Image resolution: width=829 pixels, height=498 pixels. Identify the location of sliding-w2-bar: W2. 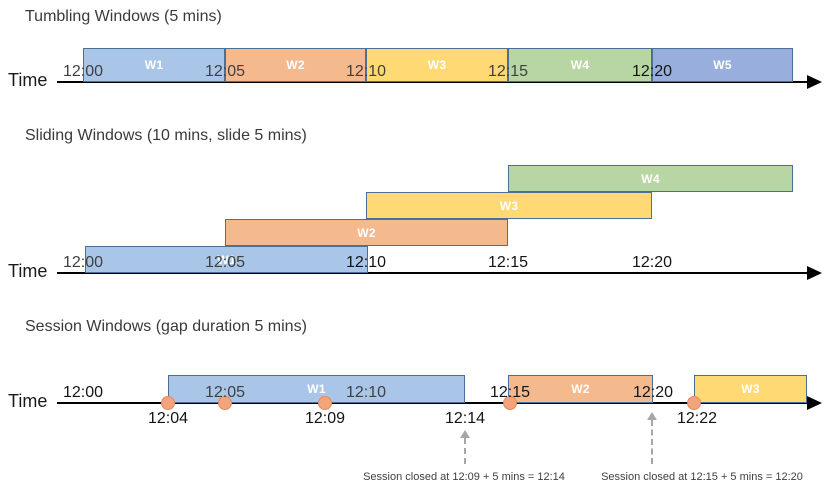
(366, 232).